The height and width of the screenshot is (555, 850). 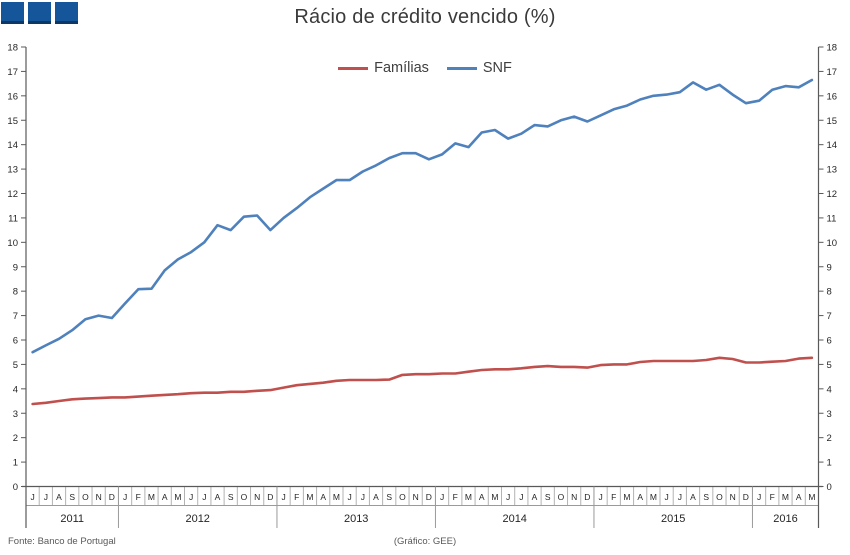 I want to click on legend-label-familias: Famílias, so click(x=401, y=68).